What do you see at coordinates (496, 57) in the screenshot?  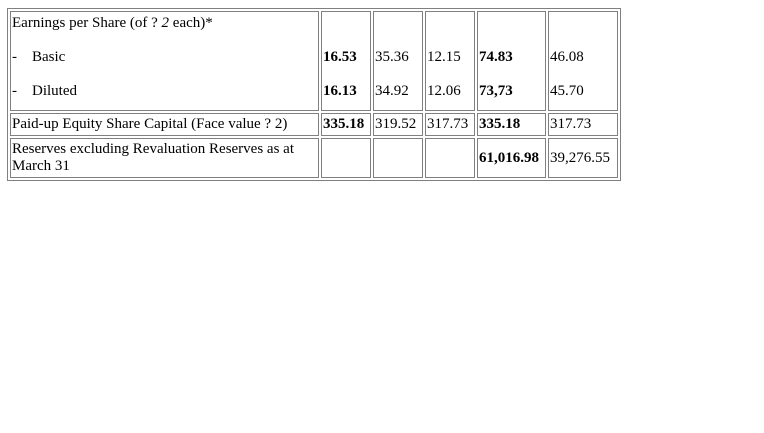 I see `eps-basic-value: 74.83` at bounding box center [496, 57].